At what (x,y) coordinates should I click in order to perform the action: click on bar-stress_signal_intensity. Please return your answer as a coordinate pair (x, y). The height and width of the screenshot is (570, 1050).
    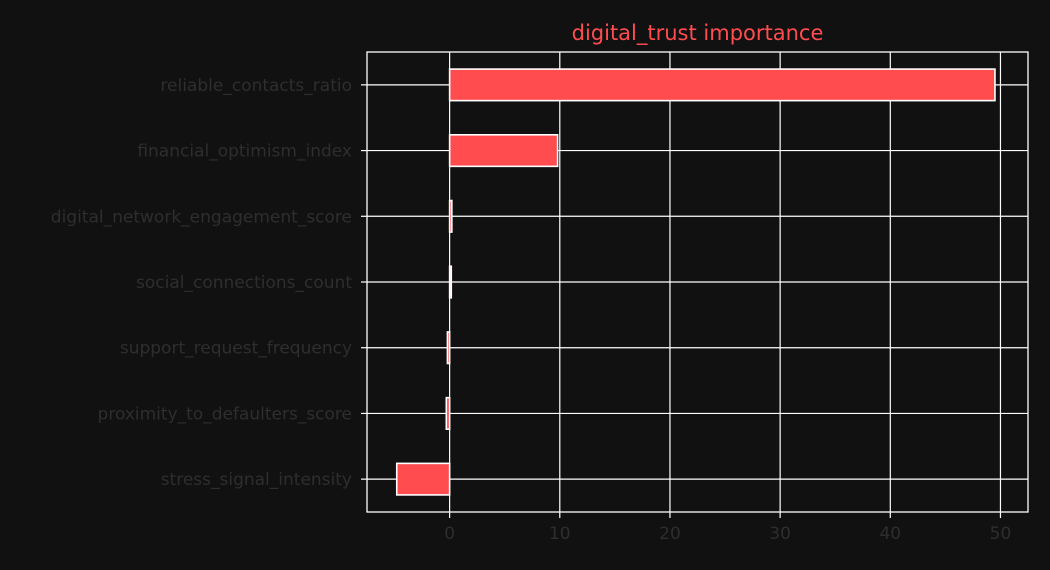
    Looking at the image, I should click on (423, 479).